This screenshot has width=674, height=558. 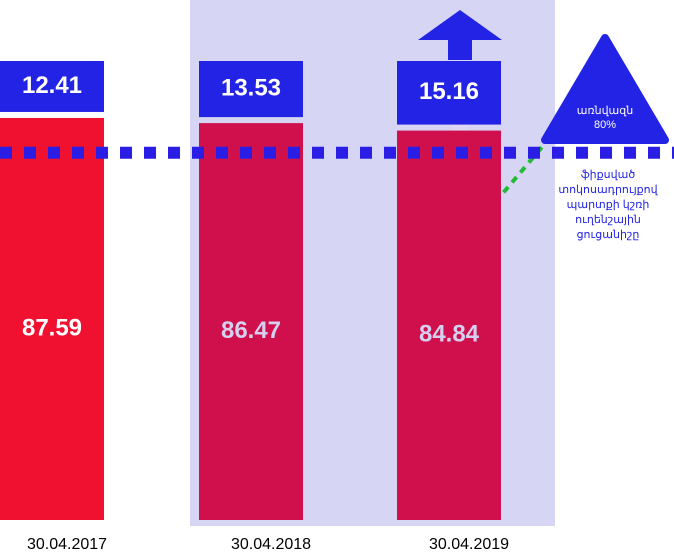 What do you see at coordinates (67, 544) in the screenshot?
I see `x-tick-label: 30.04.2017` at bounding box center [67, 544].